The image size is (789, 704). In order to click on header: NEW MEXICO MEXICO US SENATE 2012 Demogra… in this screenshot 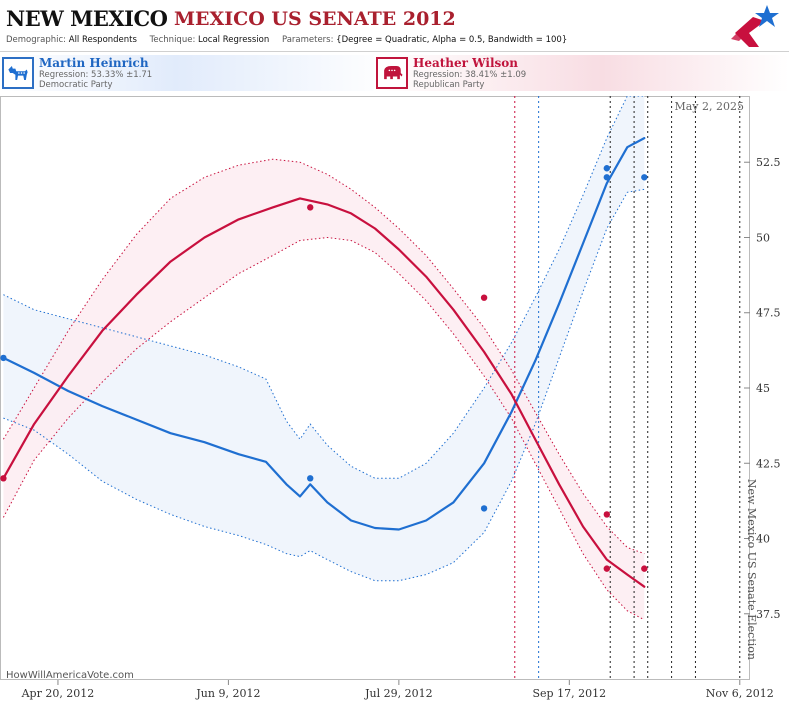, I will do `click(394, 26)`.